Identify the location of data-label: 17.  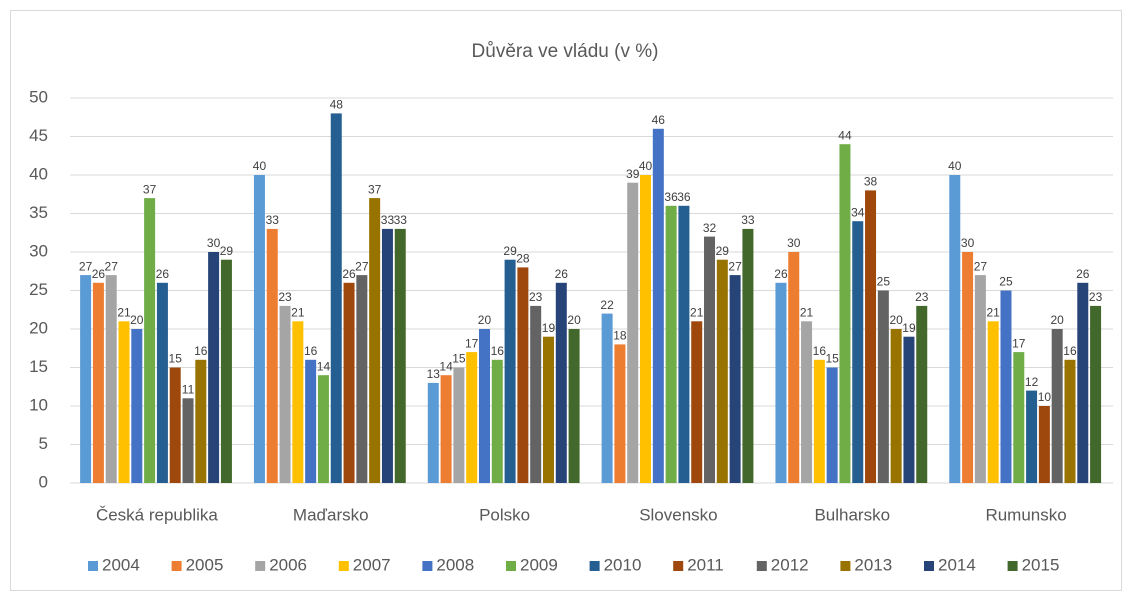
(1019, 343).